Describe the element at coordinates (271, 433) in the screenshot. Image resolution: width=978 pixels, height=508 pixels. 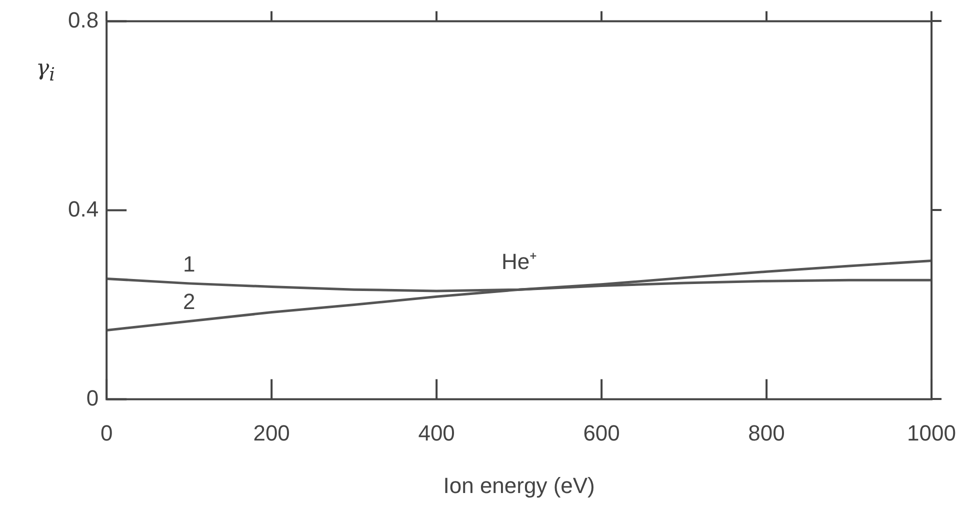
I see `x-tick-label: 200` at that location.